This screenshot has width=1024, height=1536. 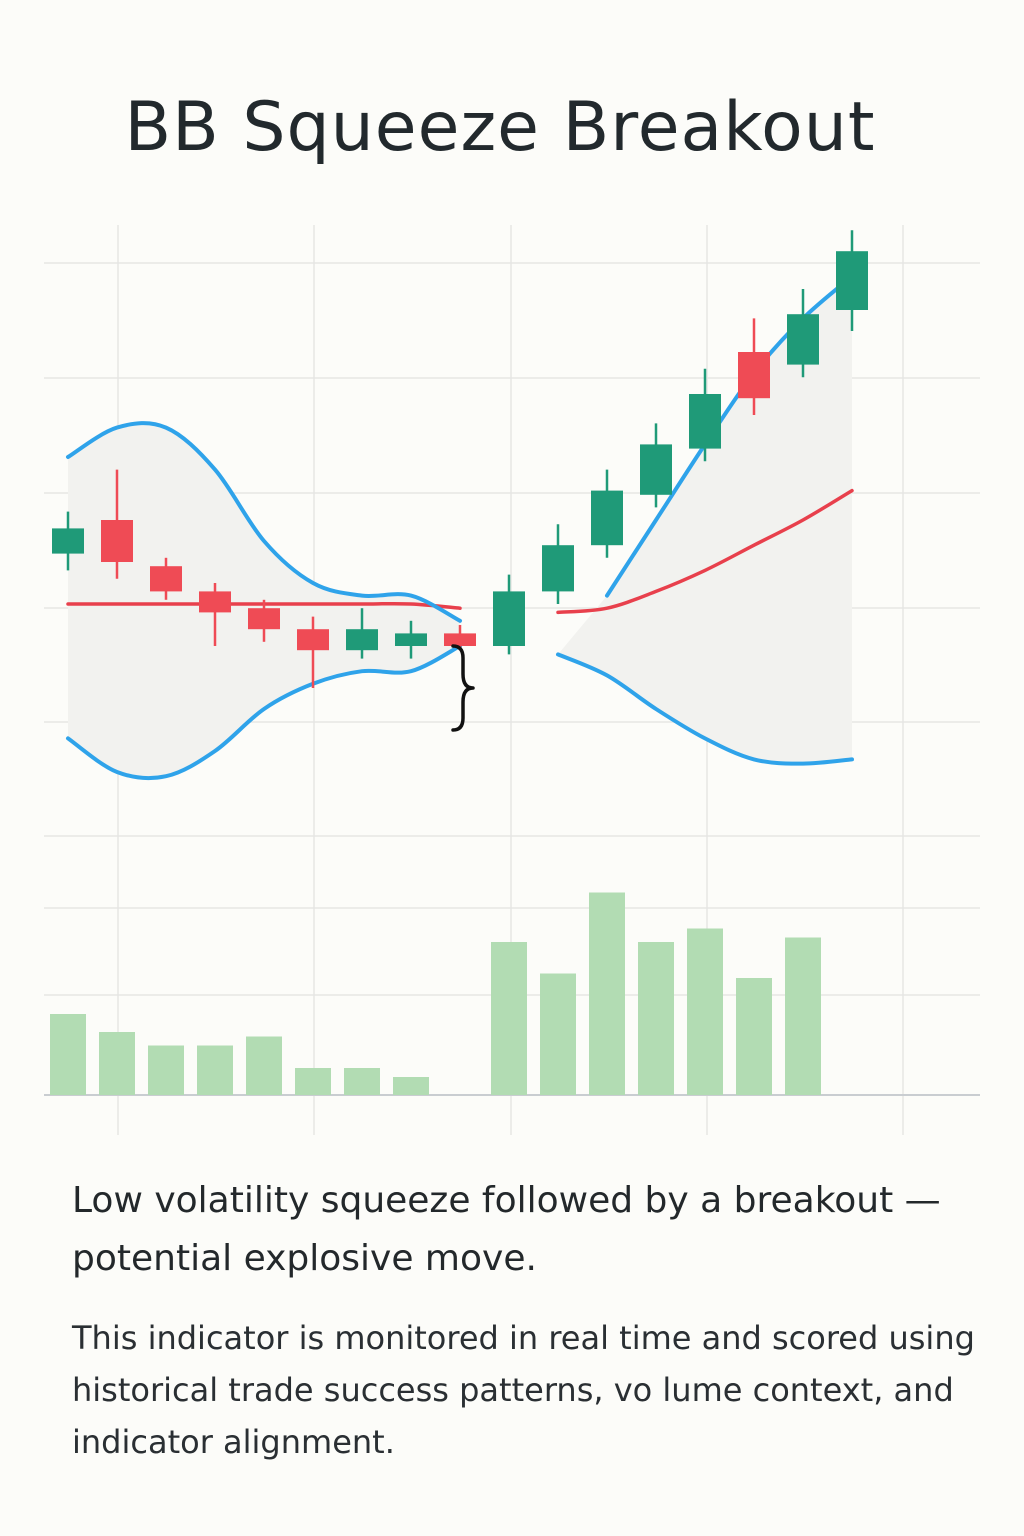 I want to click on page-title: BB Squeeze Breakout, so click(x=500, y=127).